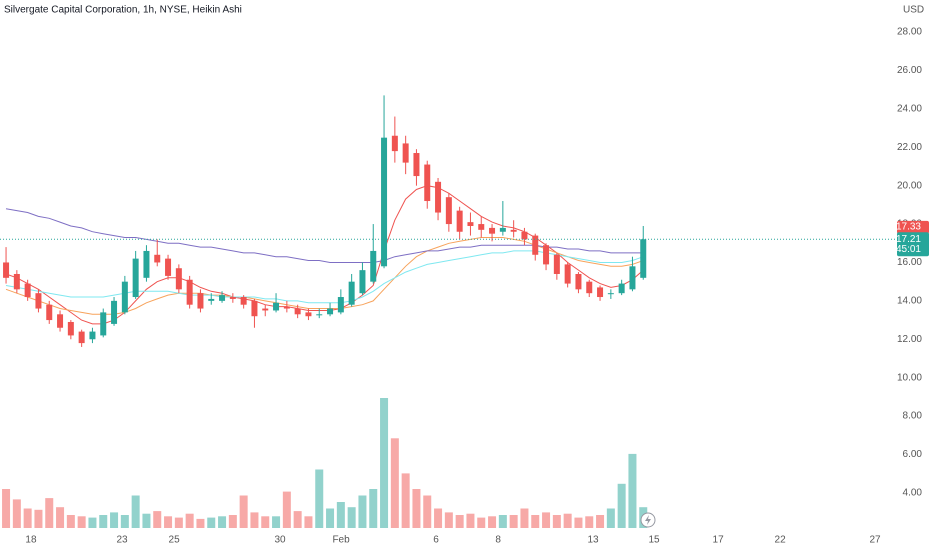  What do you see at coordinates (122, 540) in the screenshot?
I see `x-tick-label: 23` at bounding box center [122, 540].